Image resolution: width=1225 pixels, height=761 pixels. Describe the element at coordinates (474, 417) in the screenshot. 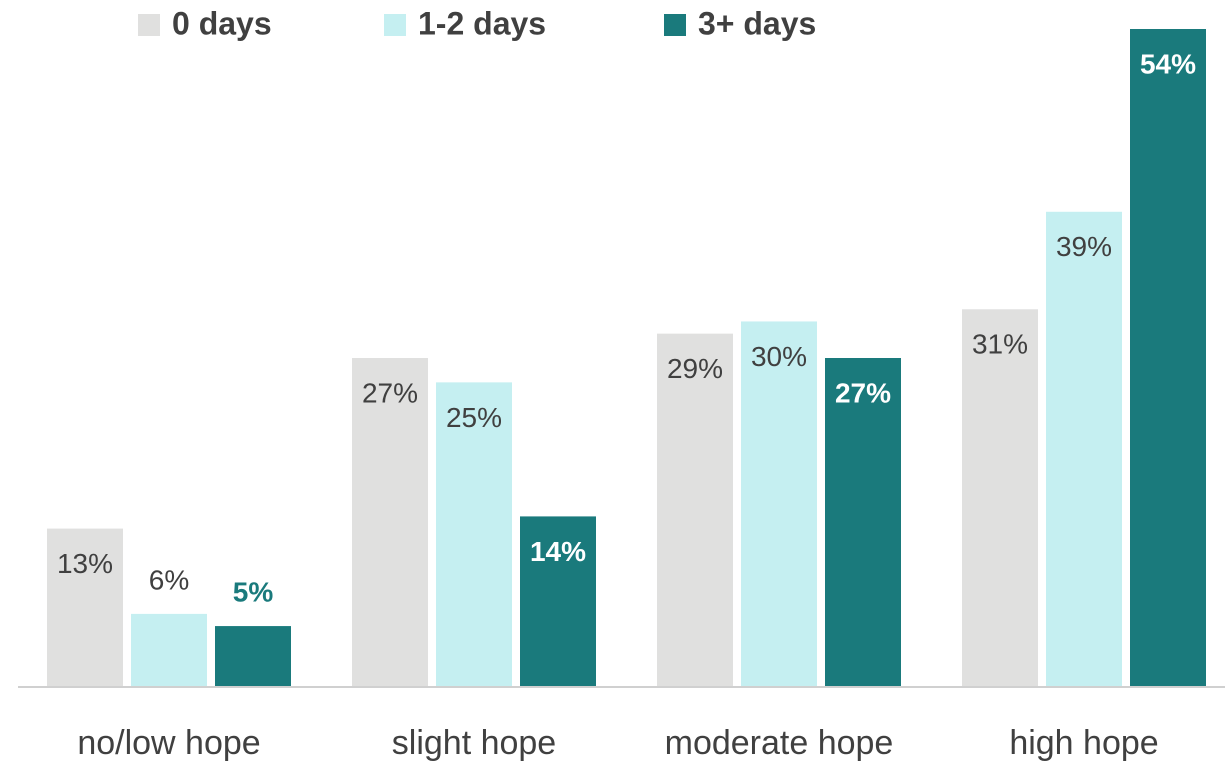

I see `data-label: 25%` at that location.